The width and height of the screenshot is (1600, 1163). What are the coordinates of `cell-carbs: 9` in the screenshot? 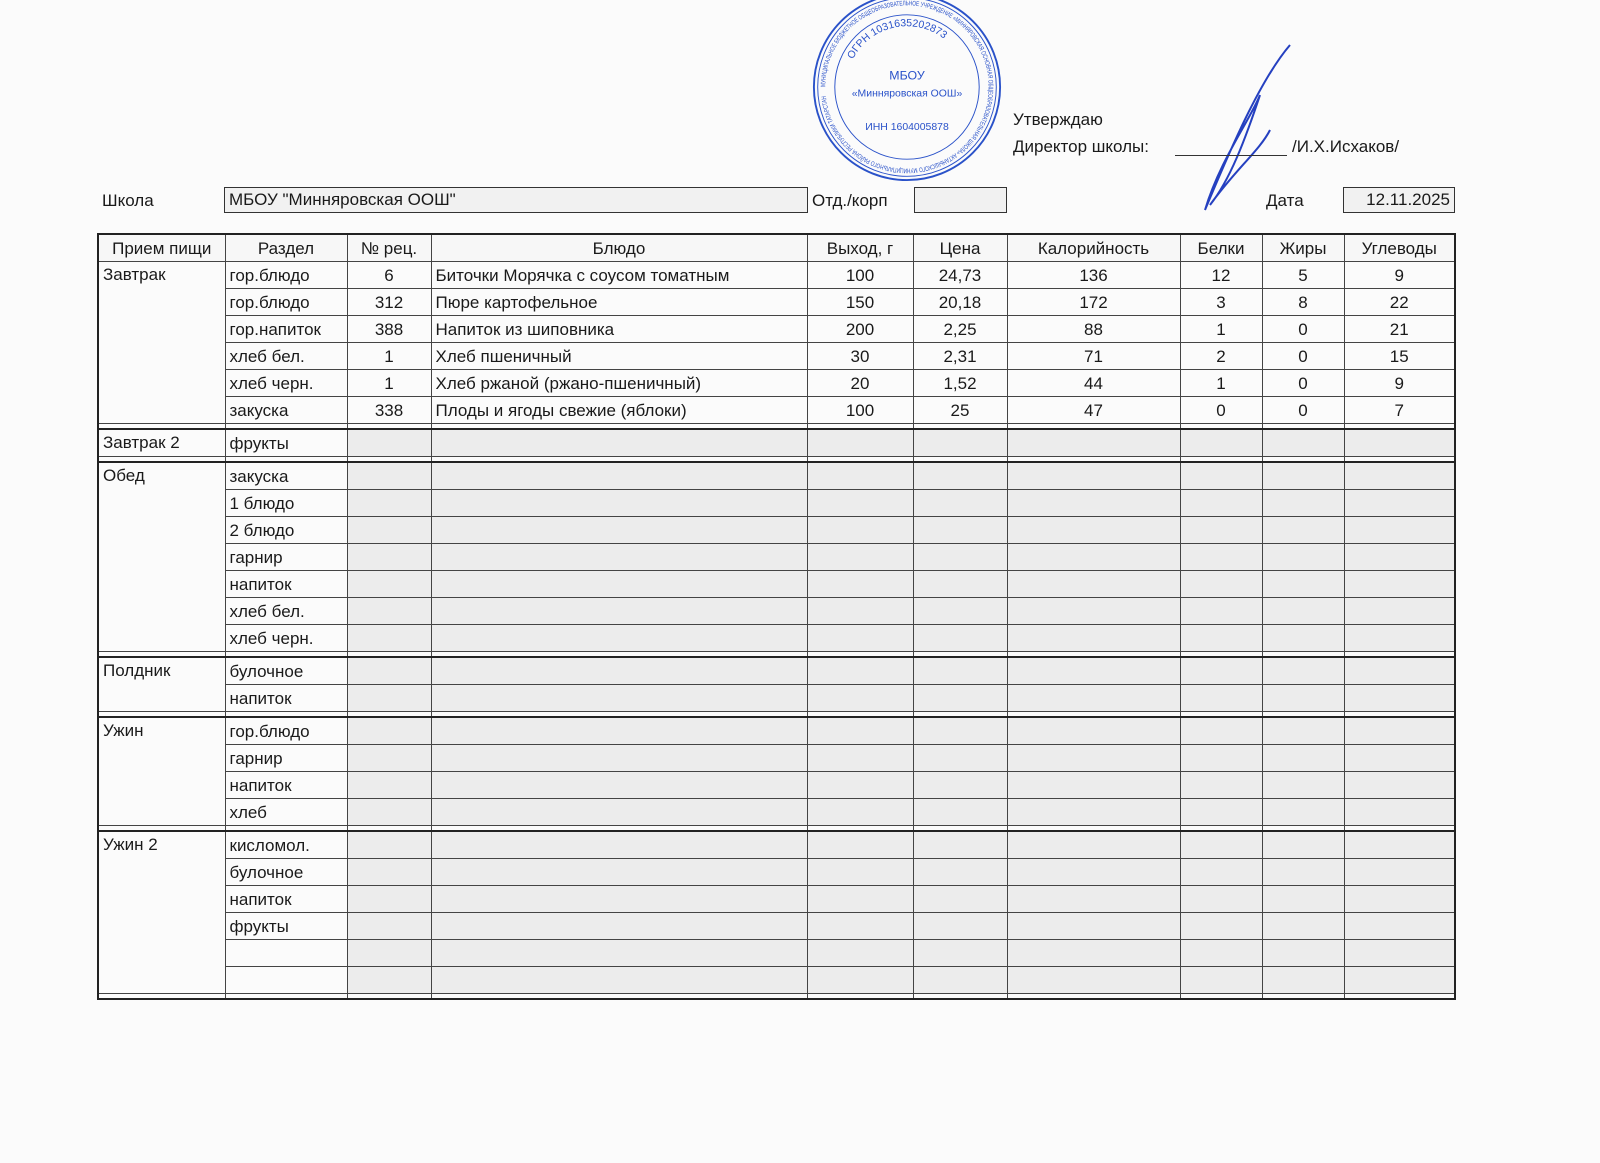 It's located at (1399, 275).